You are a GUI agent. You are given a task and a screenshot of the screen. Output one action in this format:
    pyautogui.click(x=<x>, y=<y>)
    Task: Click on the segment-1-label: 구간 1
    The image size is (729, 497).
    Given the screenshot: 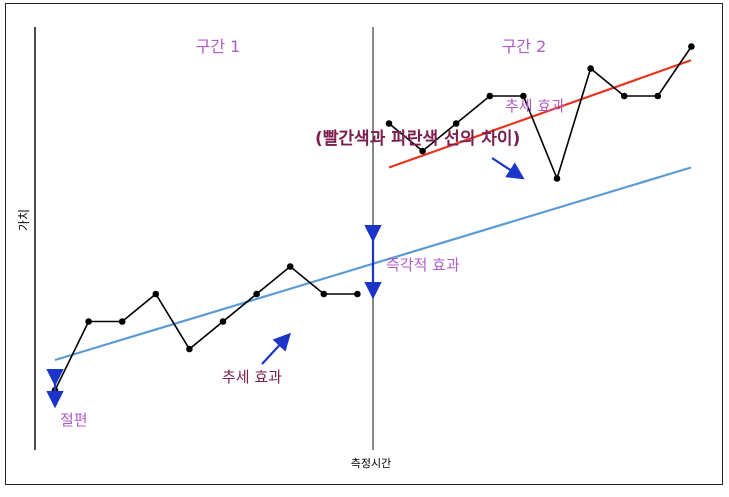 What is the action you would take?
    pyautogui.click(x=218, y=46)
    